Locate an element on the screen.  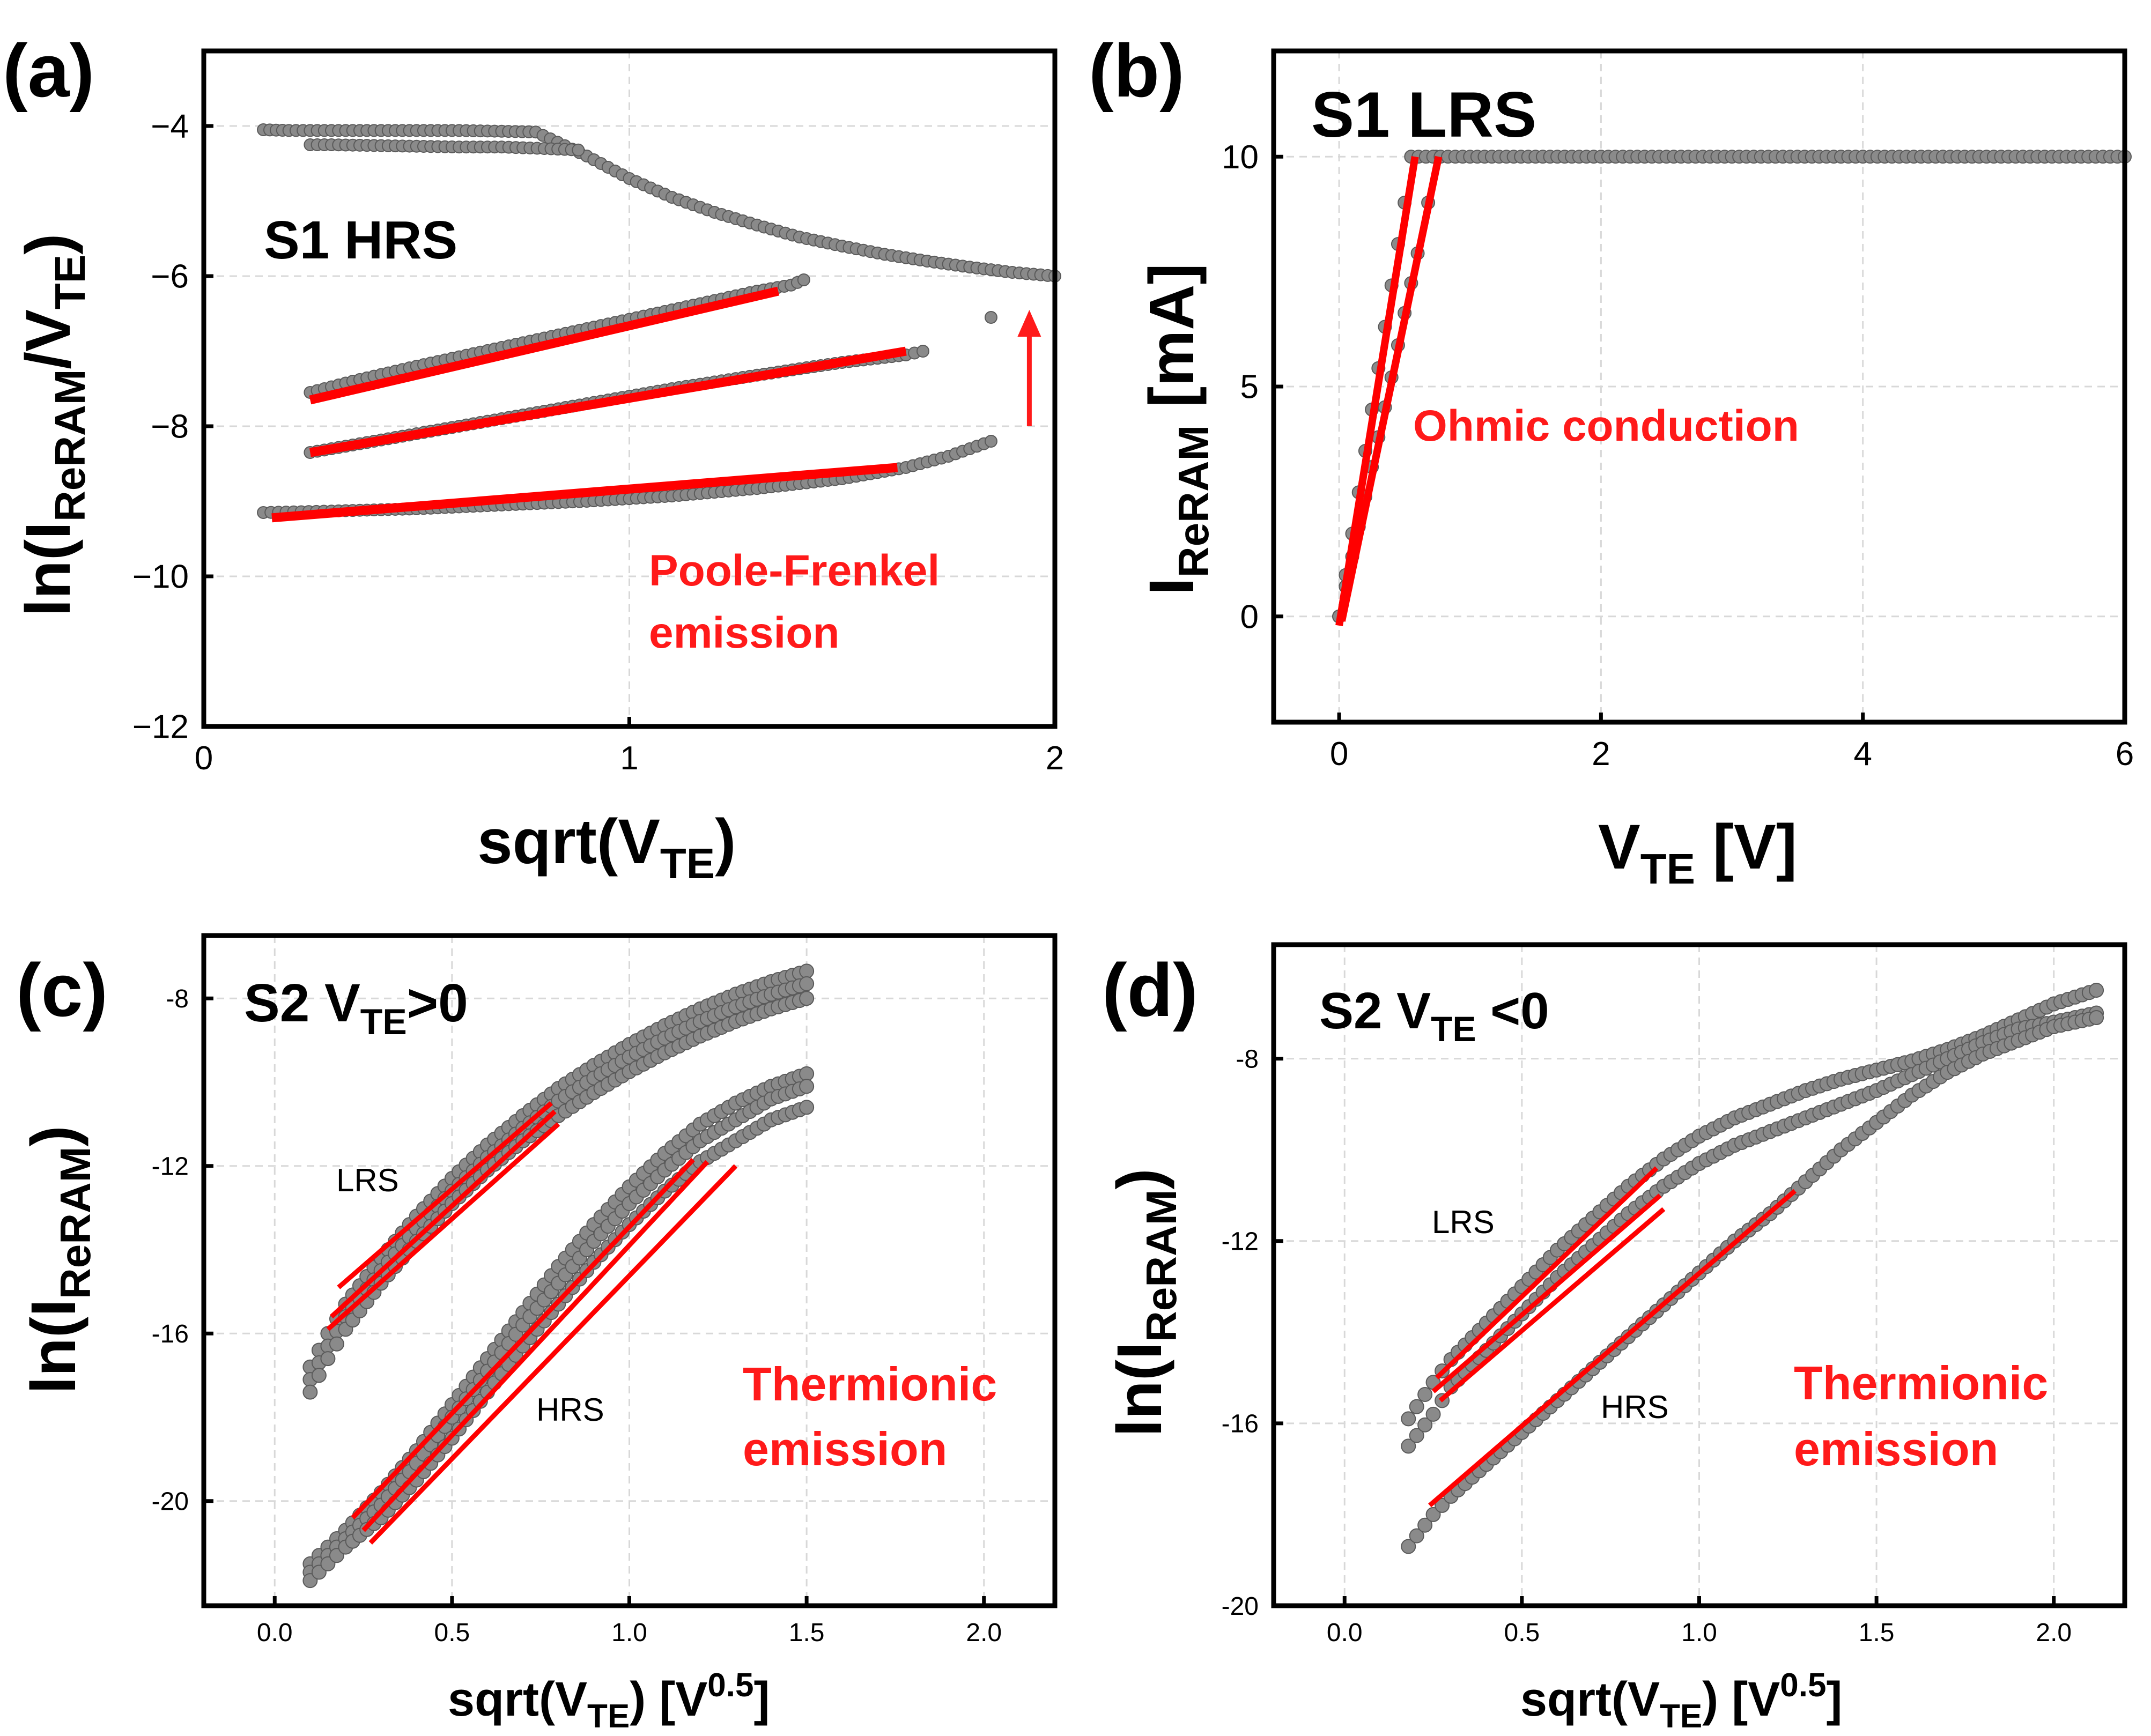
y-tick-label: −12 is located at coordinates (160, 728).